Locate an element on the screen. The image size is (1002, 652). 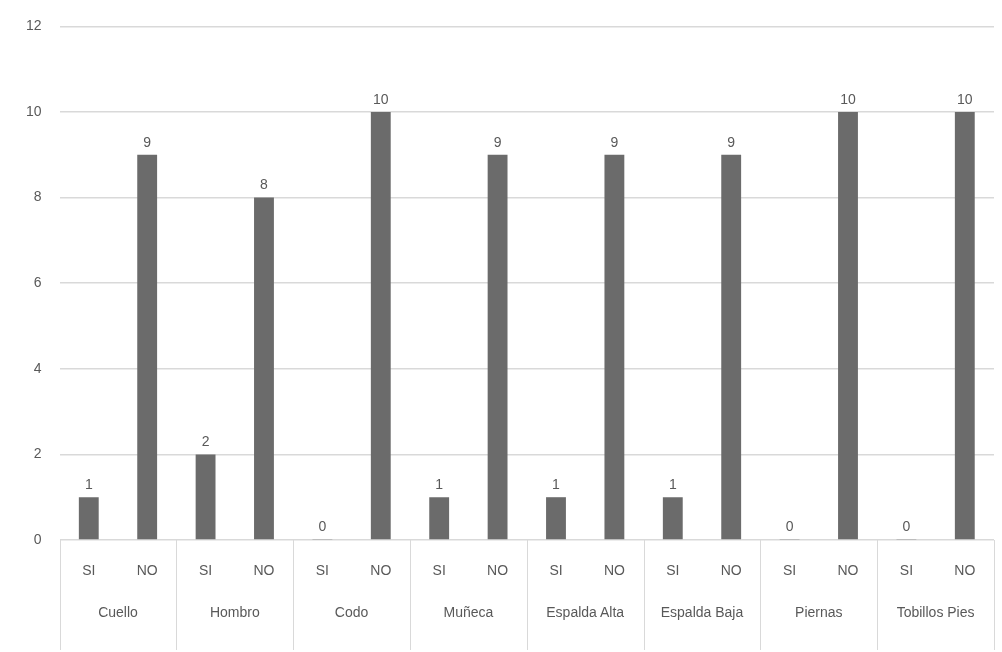
y-tick-label: 0 is located at coordinates (37, 538).